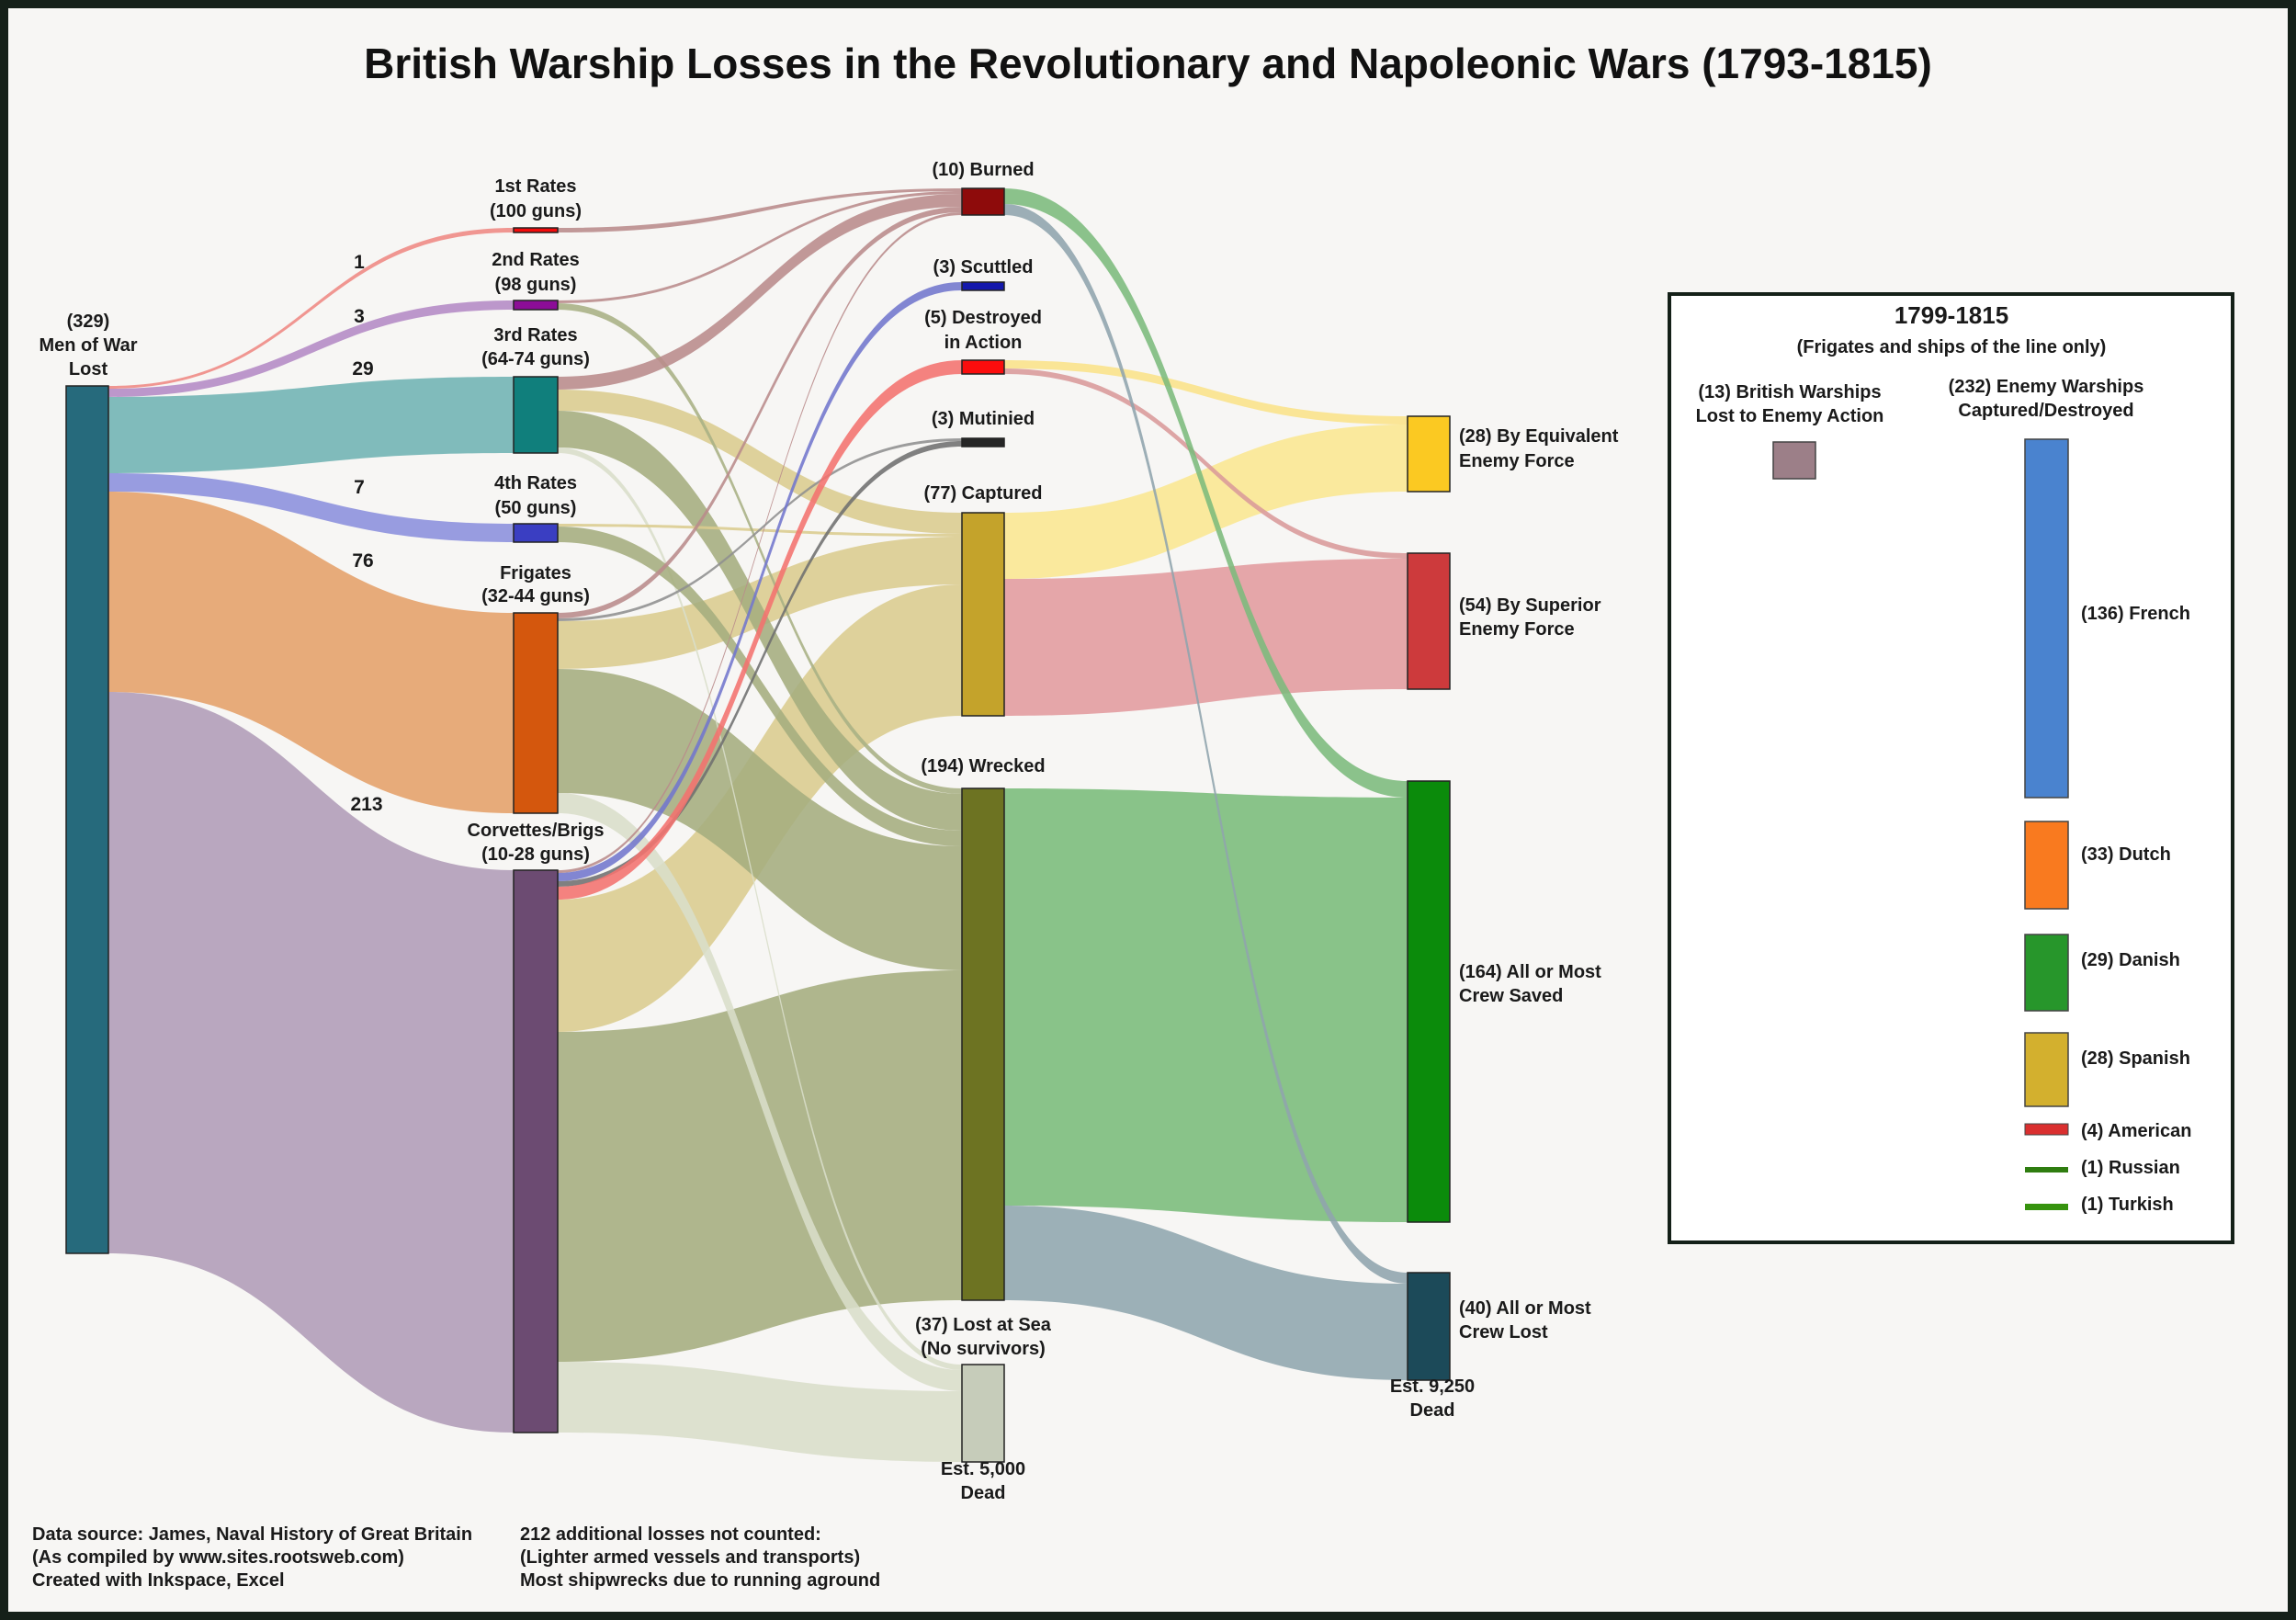 The width and height of the screenshot is (2296, 1620). Describe the element at coordinates (1206, 1293) in the screenshot. I see `flow-wrecked--crew-lost` at that location.